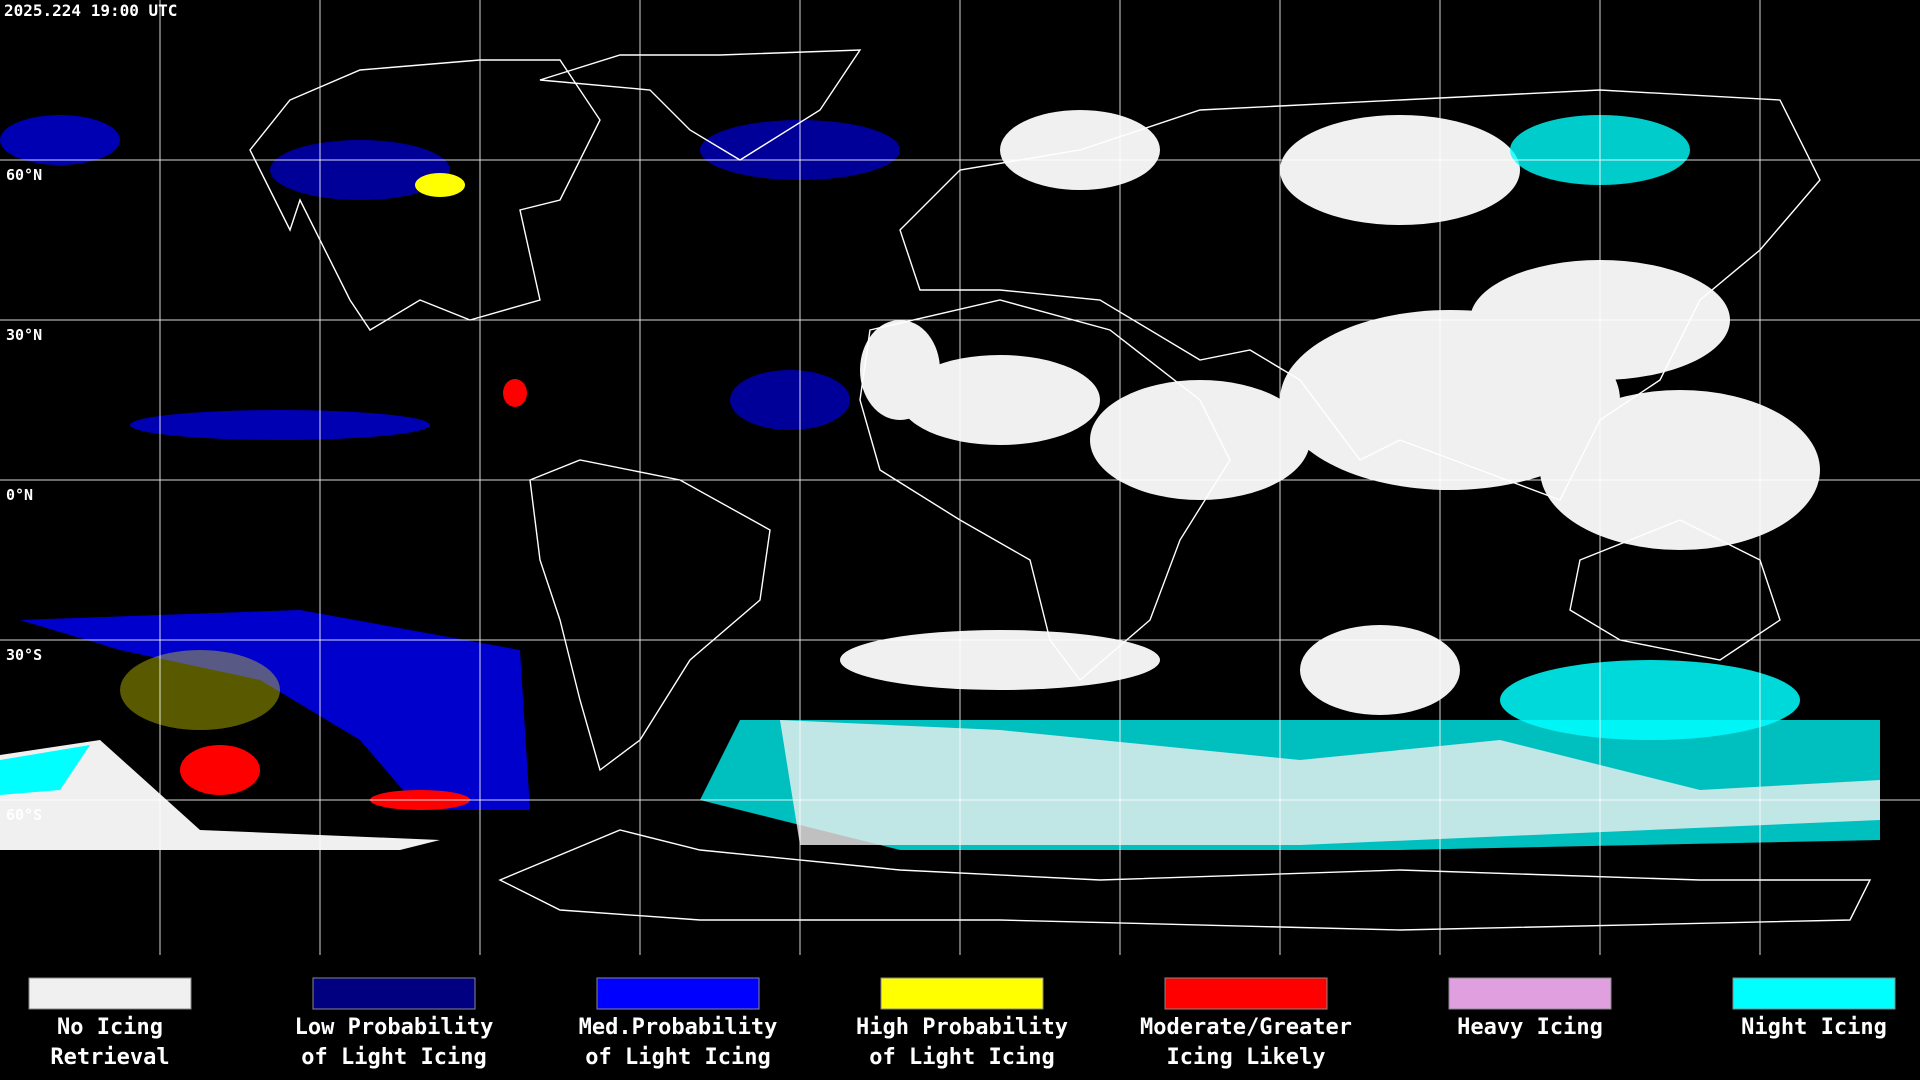 The width and height of the screenshot is (1920, 1080). I want to click on latitude-label: 0°N, so click(19, 495).